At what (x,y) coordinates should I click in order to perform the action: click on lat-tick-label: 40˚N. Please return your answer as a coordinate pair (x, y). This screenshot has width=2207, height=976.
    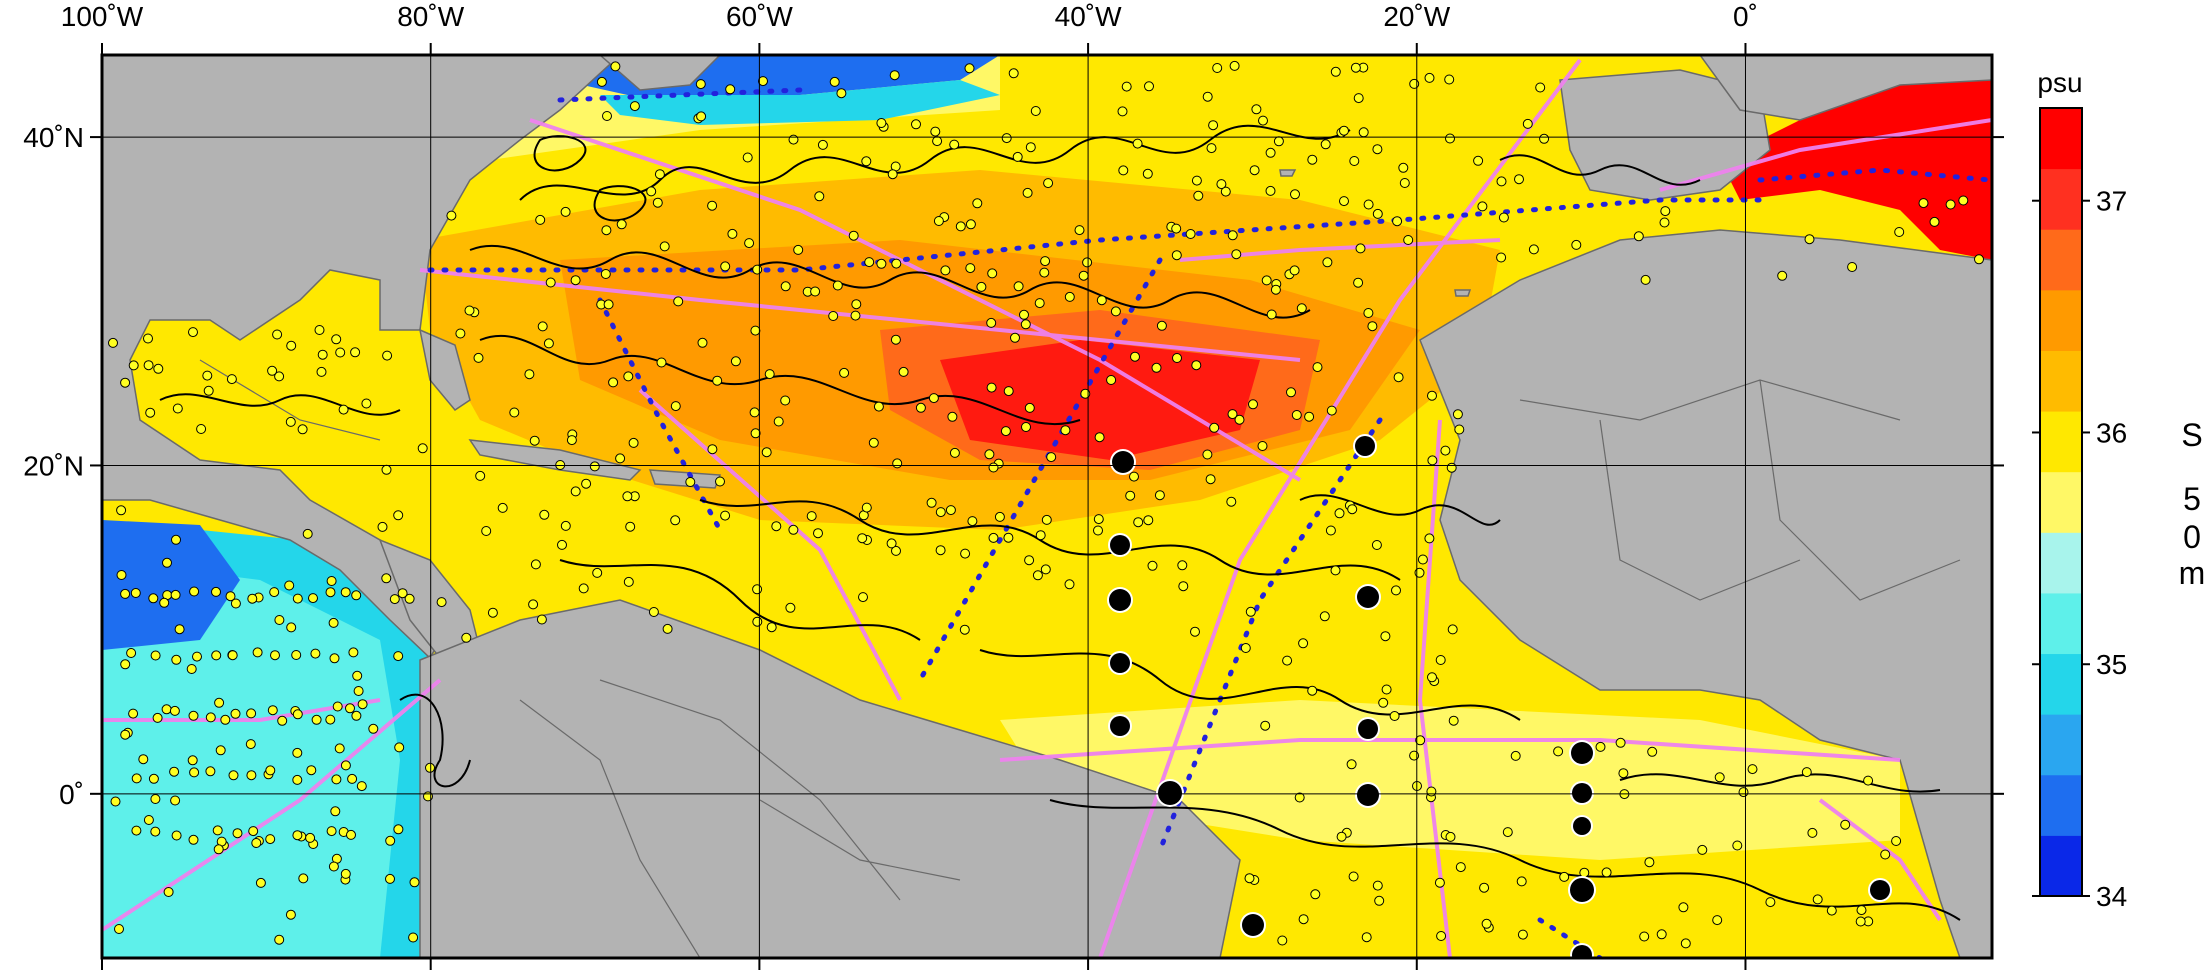
    Looking at the image, I should click on (53, 137).